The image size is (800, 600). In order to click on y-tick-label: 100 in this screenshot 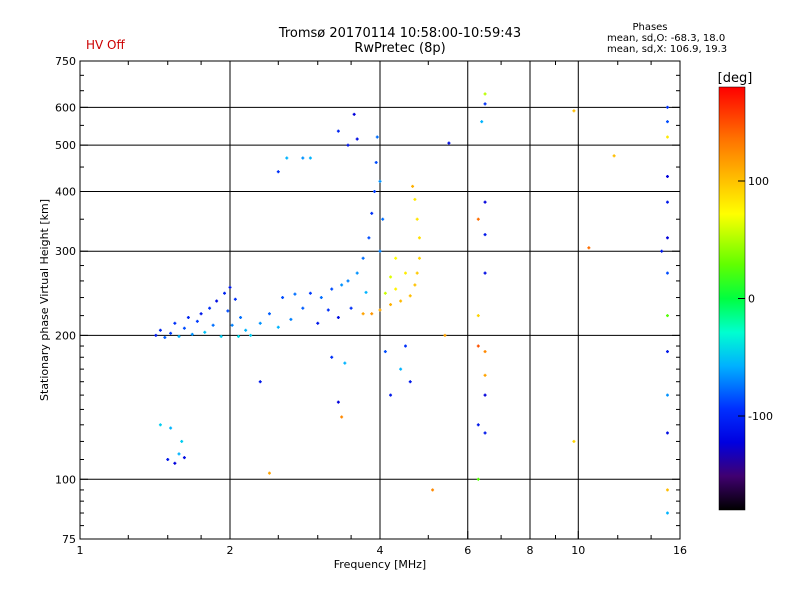, I will do `click(65, 479)`.